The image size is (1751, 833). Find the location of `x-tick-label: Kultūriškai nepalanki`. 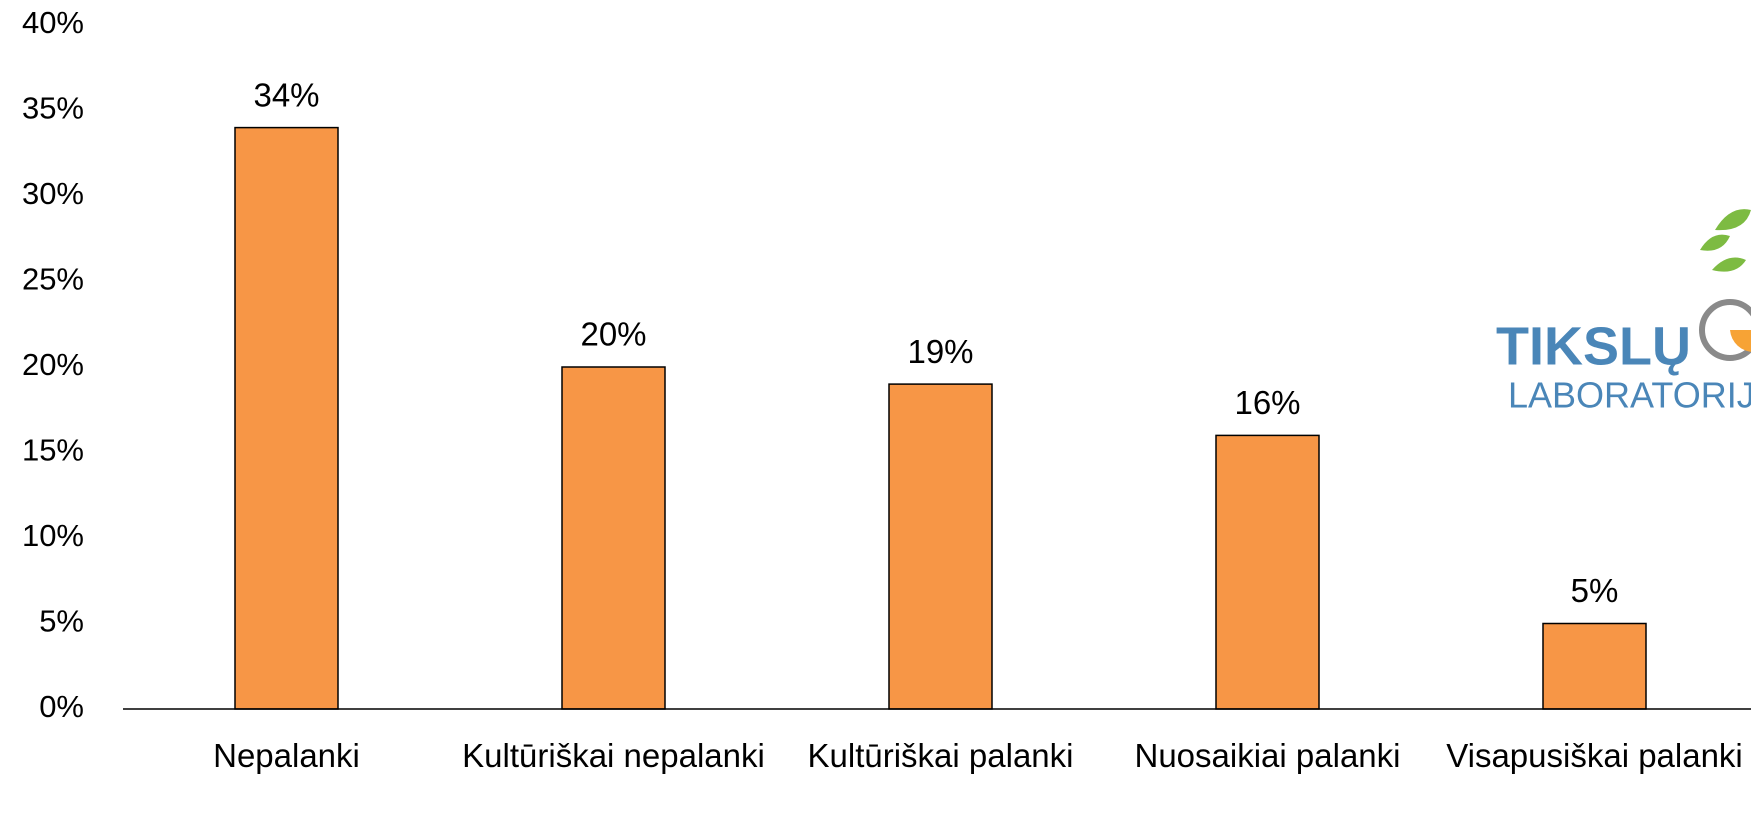

x-tick-label: Kultūriškai nepalanki is located at coordinates (613, 755).